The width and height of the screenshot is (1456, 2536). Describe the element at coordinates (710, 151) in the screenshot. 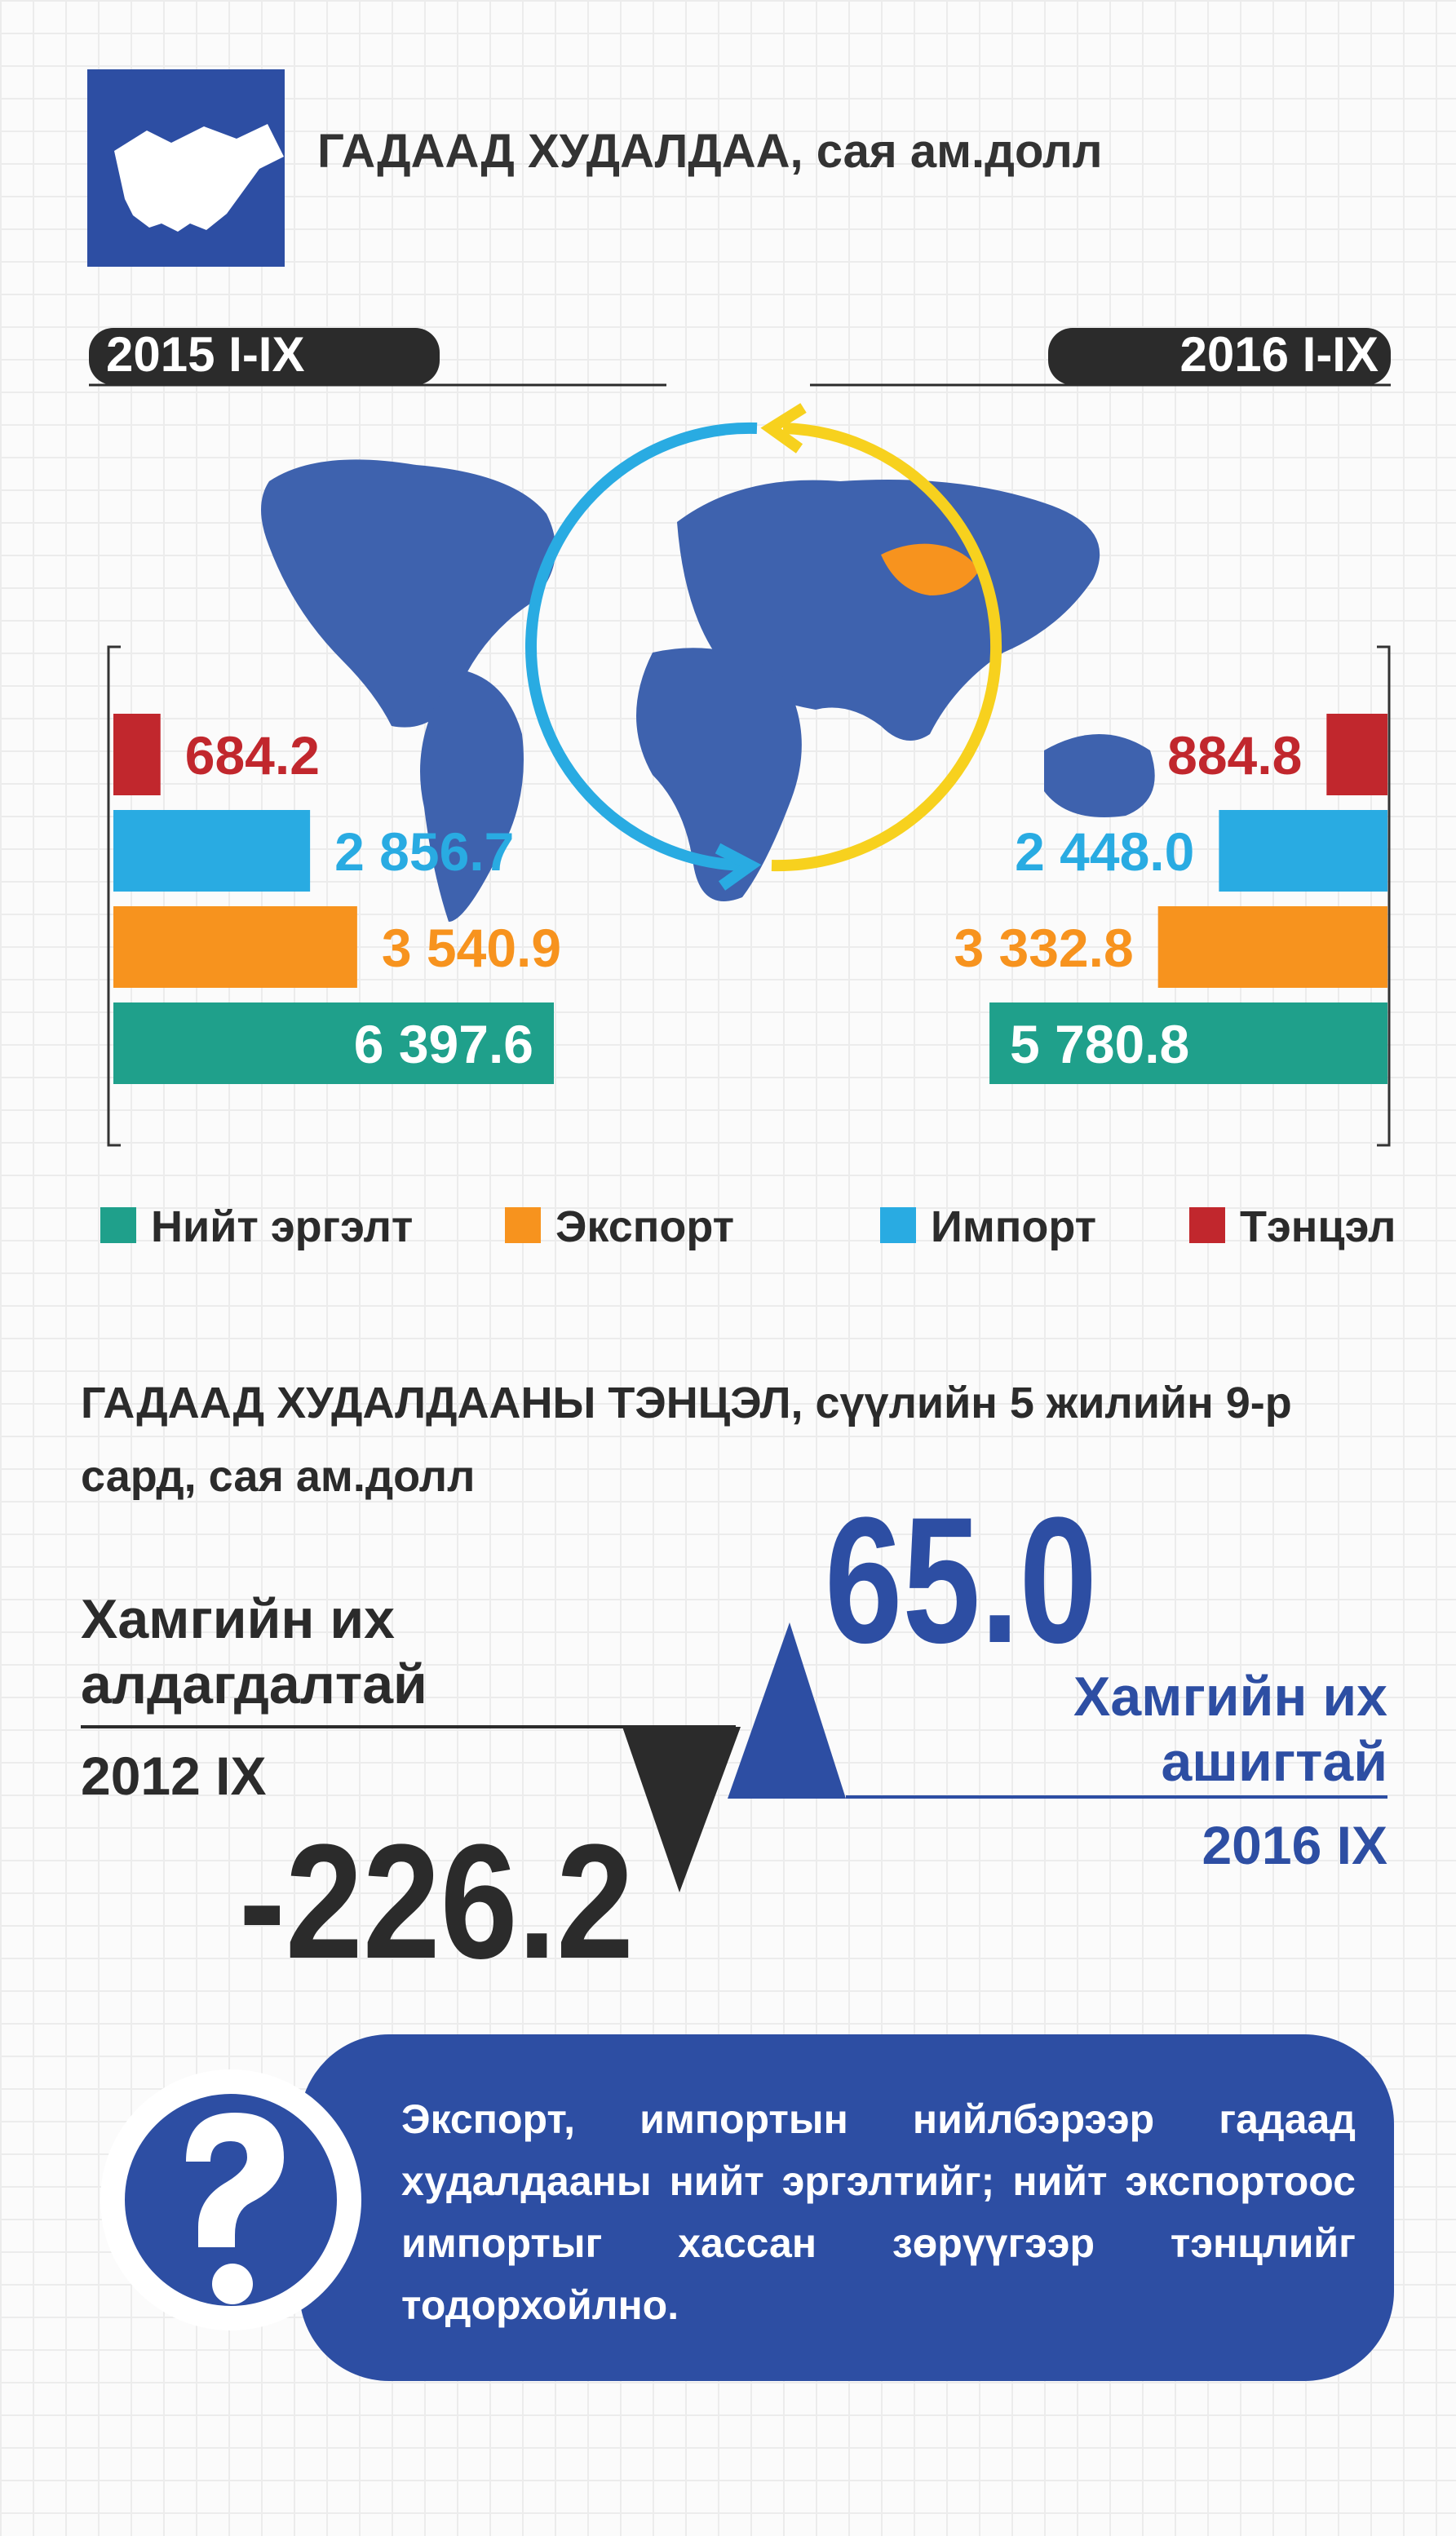

I see `header-title: ГАДААД ХУДАЛДАА, сая ам.долл` at that location.